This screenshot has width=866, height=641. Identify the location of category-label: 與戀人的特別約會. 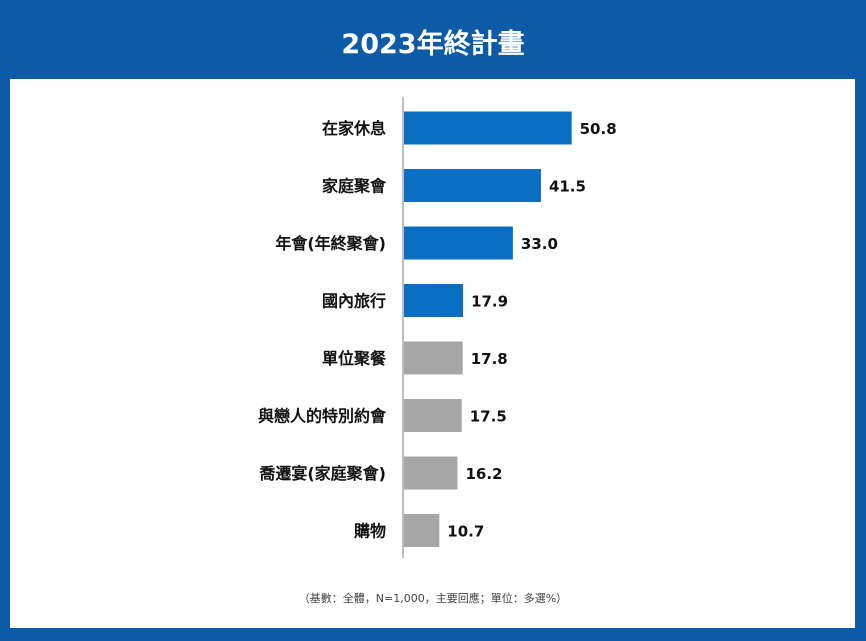
(322, 416).